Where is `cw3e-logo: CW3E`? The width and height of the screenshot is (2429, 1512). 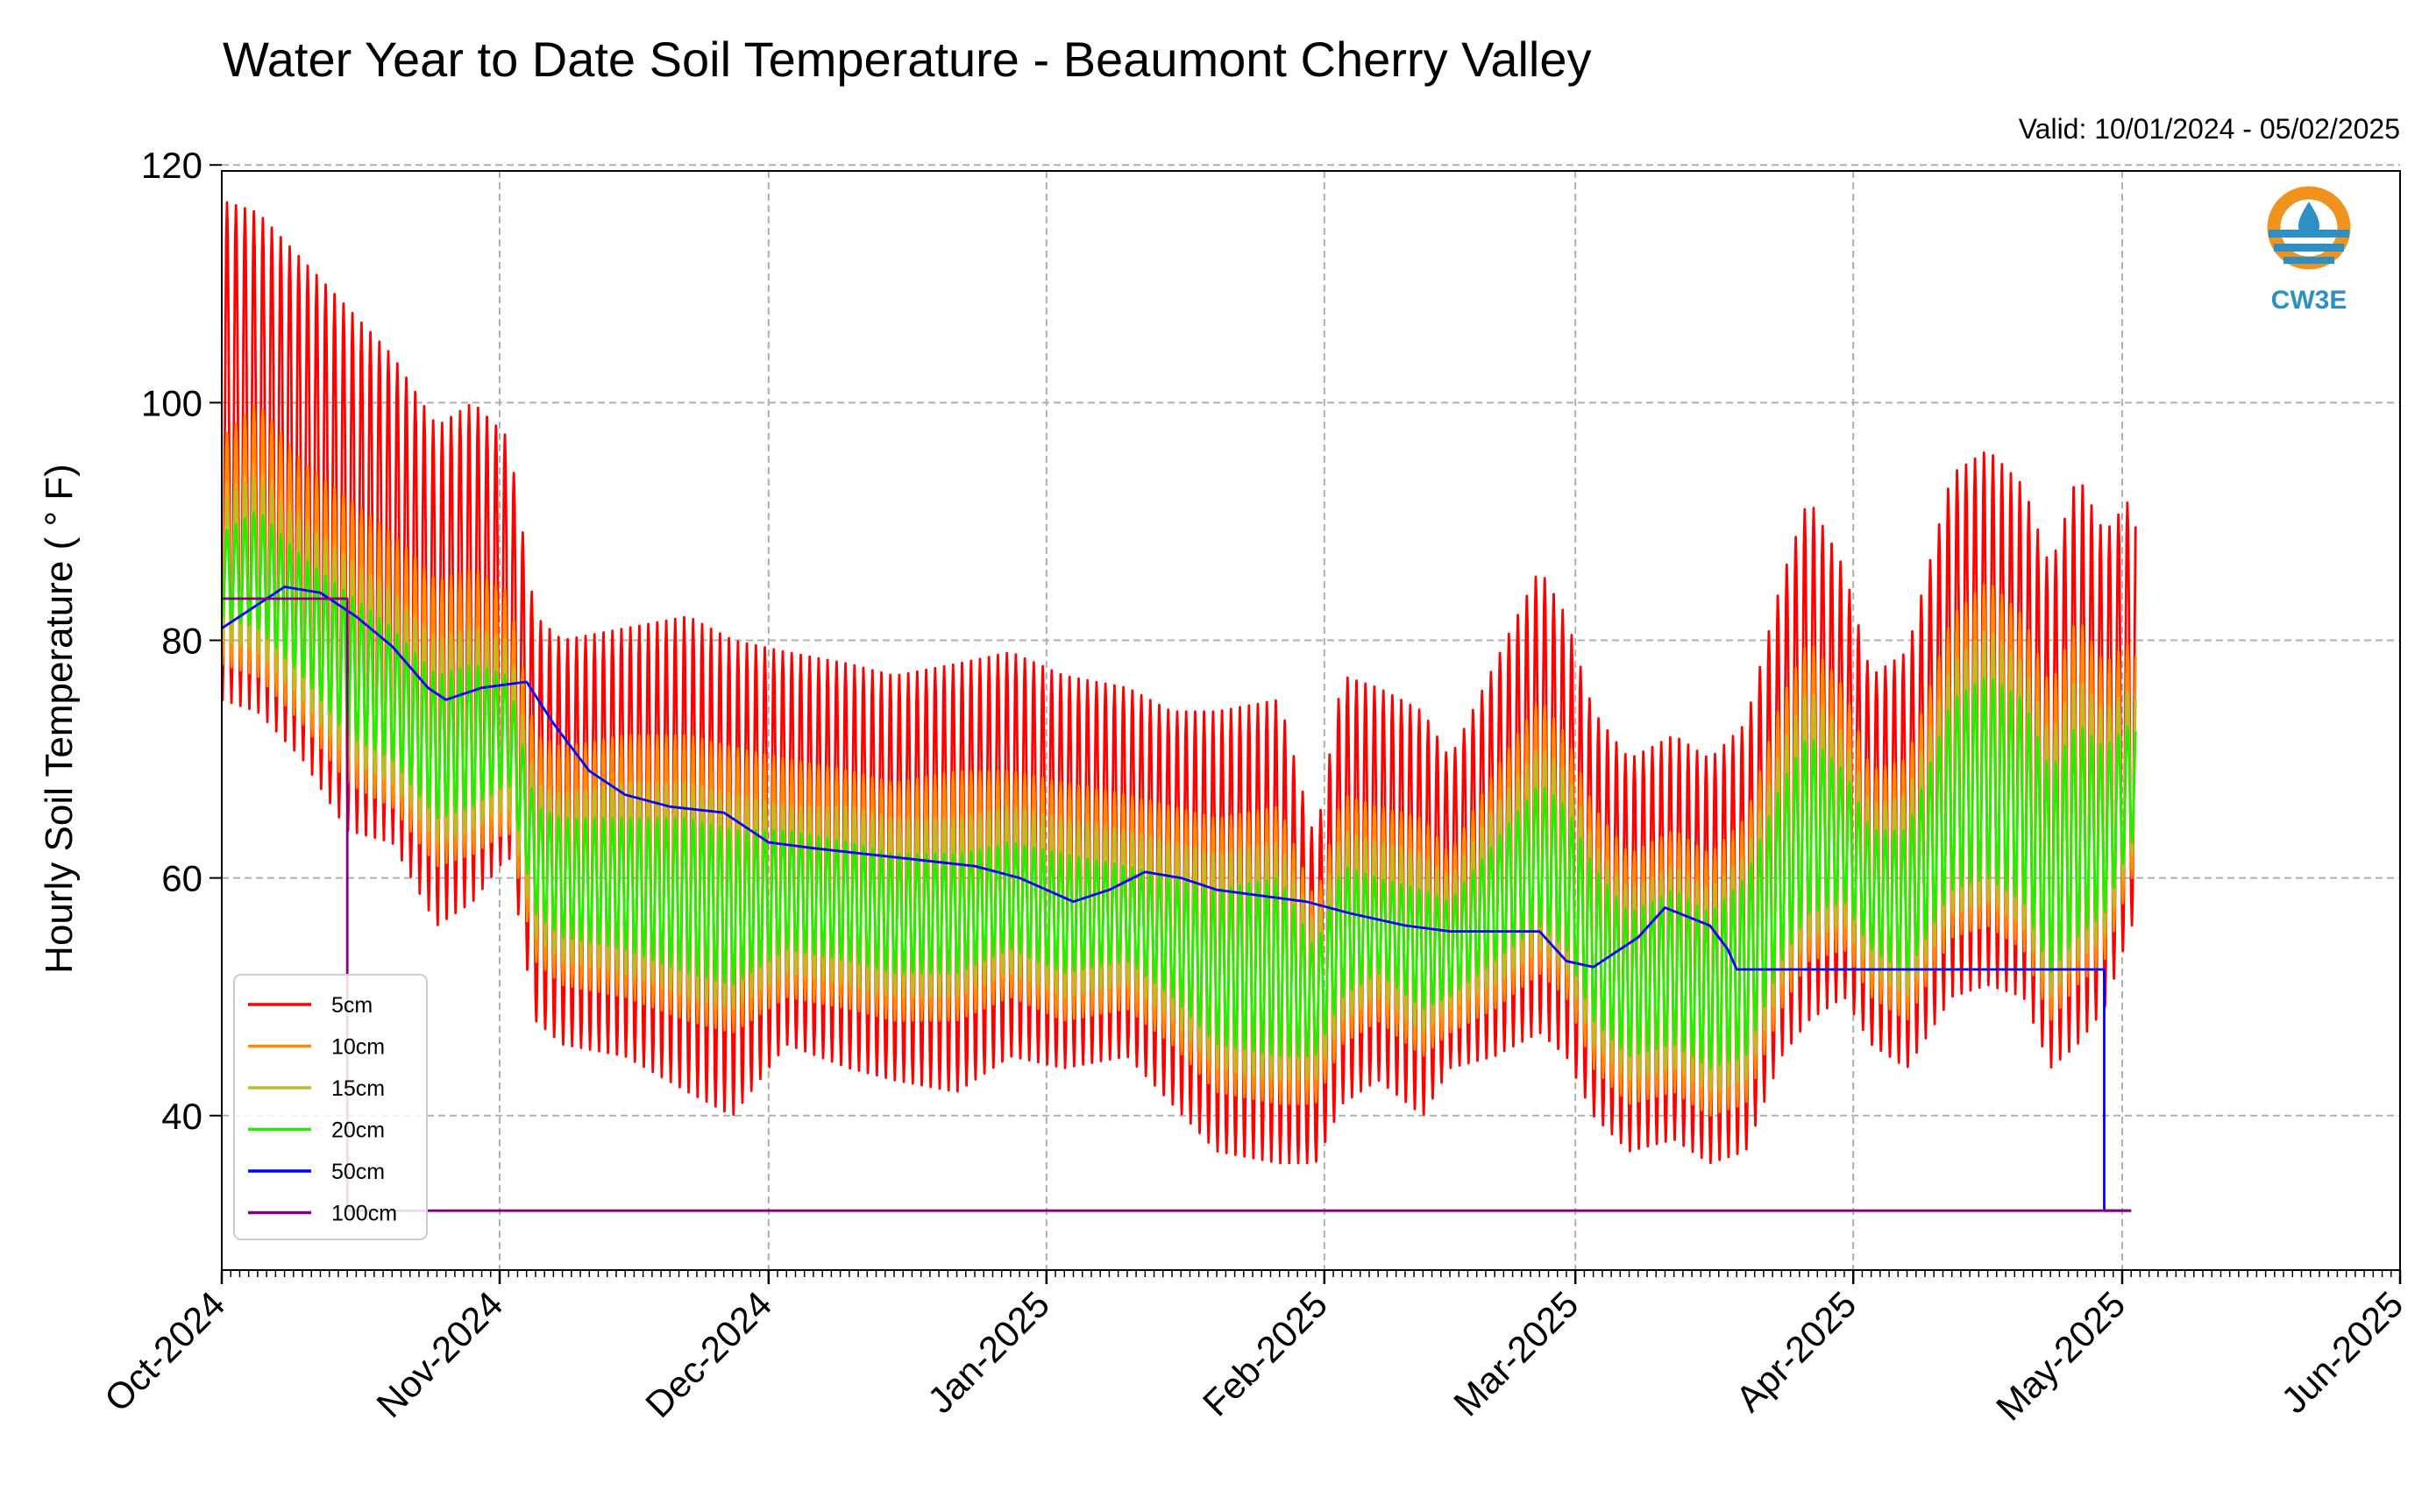
cw3e-logo: CW3E is located at coordinates (2309, 250).